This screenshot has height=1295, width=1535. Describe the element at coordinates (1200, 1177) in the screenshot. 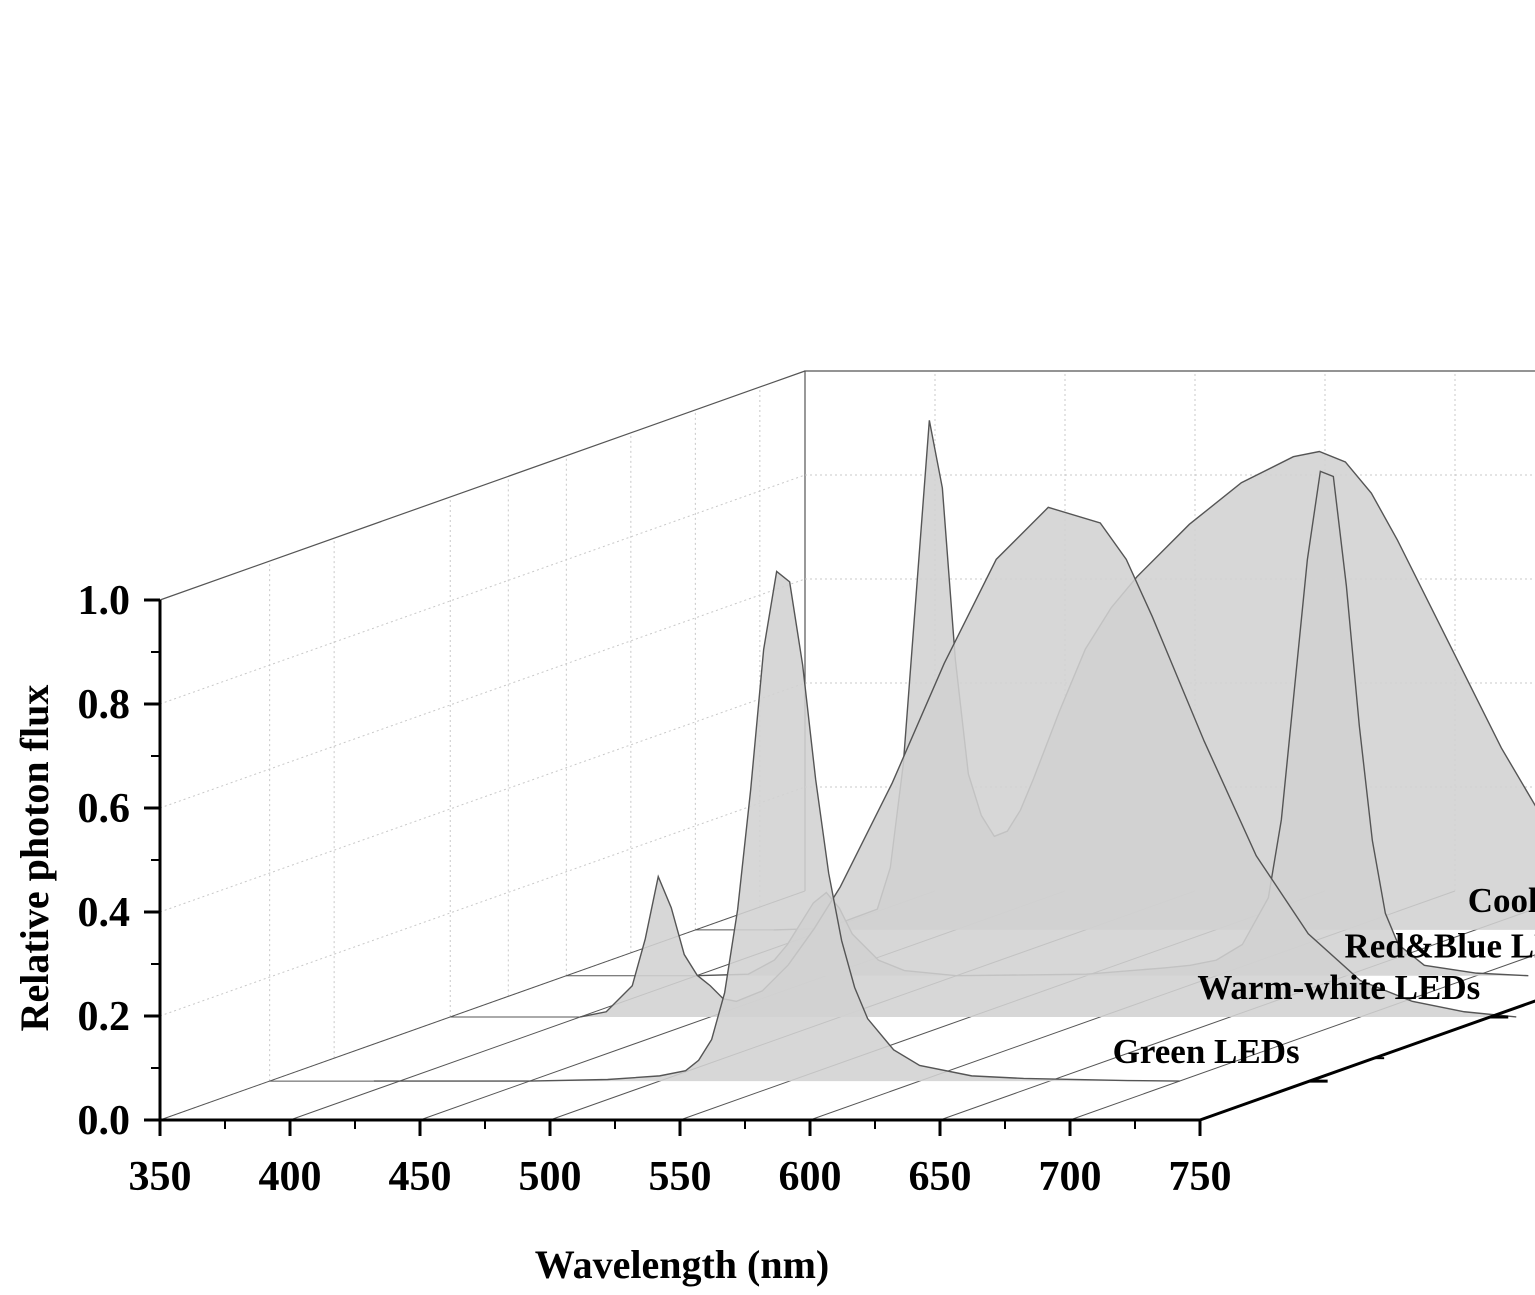

I see `x-tick-label: 750` at that location.